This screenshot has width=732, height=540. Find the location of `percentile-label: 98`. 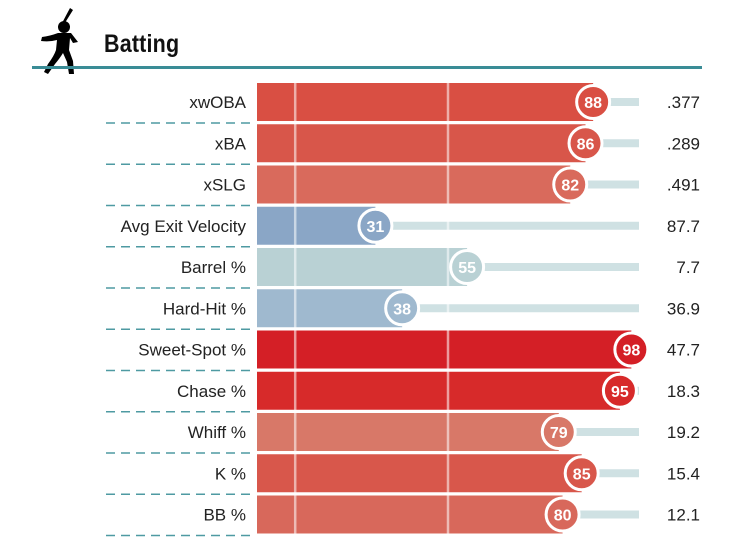

percentile-label: 98 is located at coordinates (631, 351).